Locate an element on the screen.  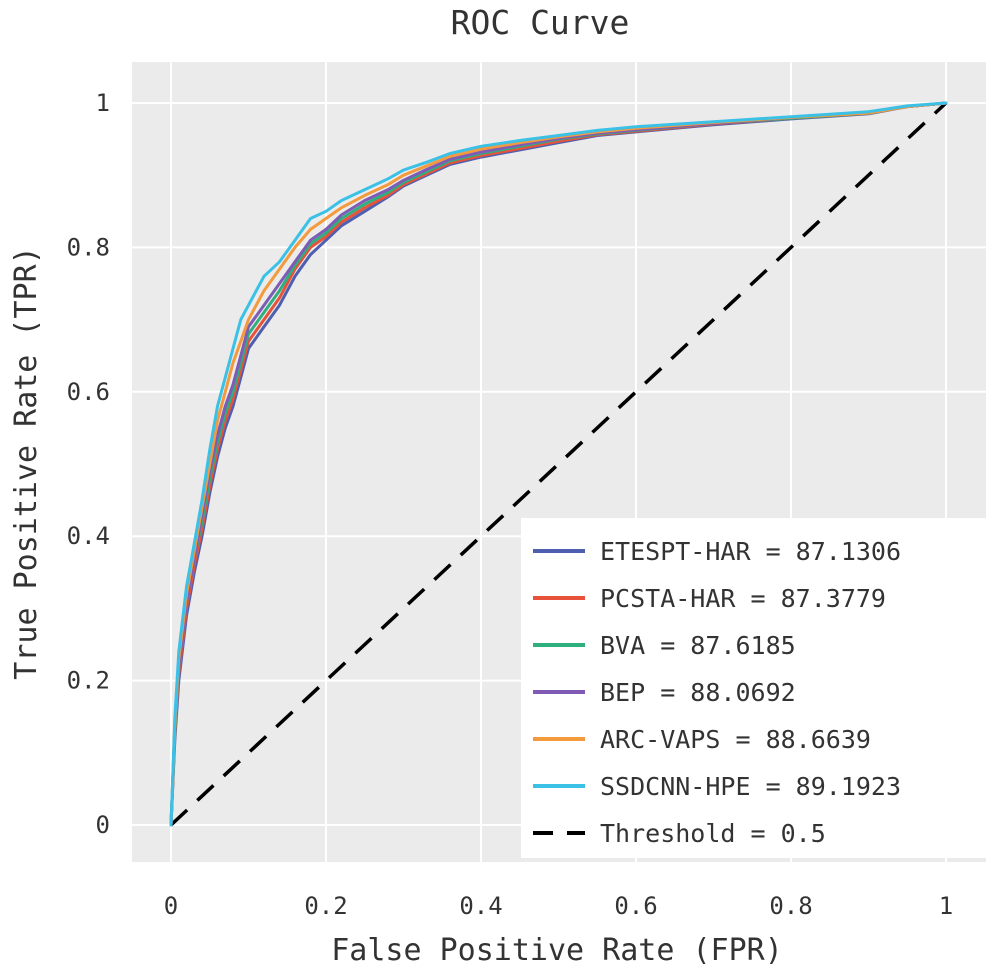
x-tick-labels: 0 0.2 0.4 0.6 0.8 1 is located at coordinates (558, 906).